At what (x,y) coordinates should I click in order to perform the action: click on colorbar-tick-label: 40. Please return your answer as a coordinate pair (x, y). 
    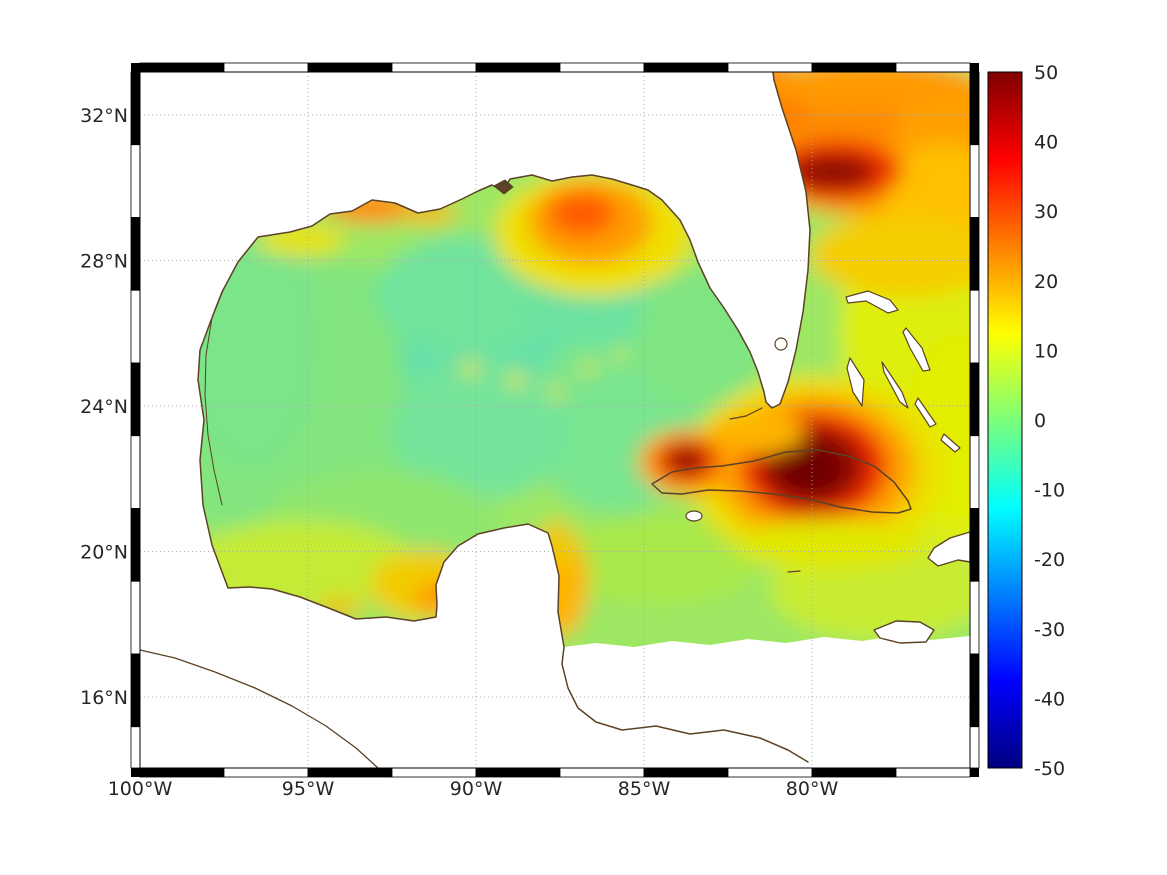
    Looking at the image, I should click on (1046, 143).